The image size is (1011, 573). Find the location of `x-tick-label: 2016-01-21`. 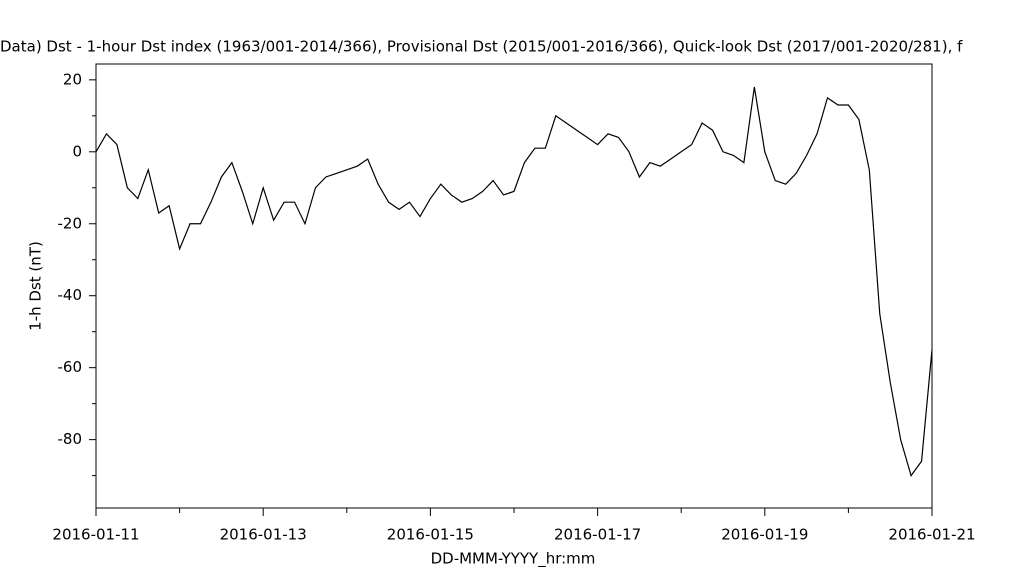

x-tick-label: 2016-01-21 is located at coordinates (931, 535).